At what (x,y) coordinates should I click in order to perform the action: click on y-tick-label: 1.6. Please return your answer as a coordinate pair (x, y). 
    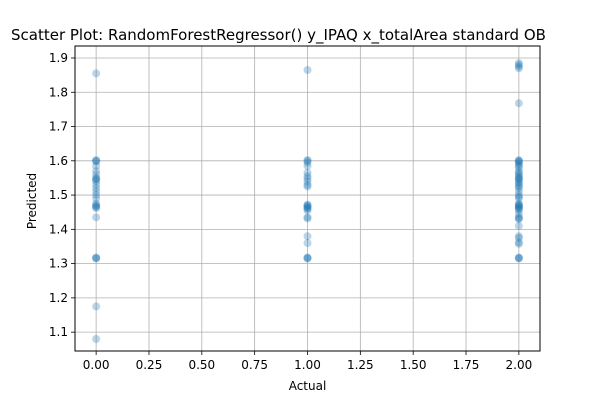
    Looking at the image, I should click on (58, 161).